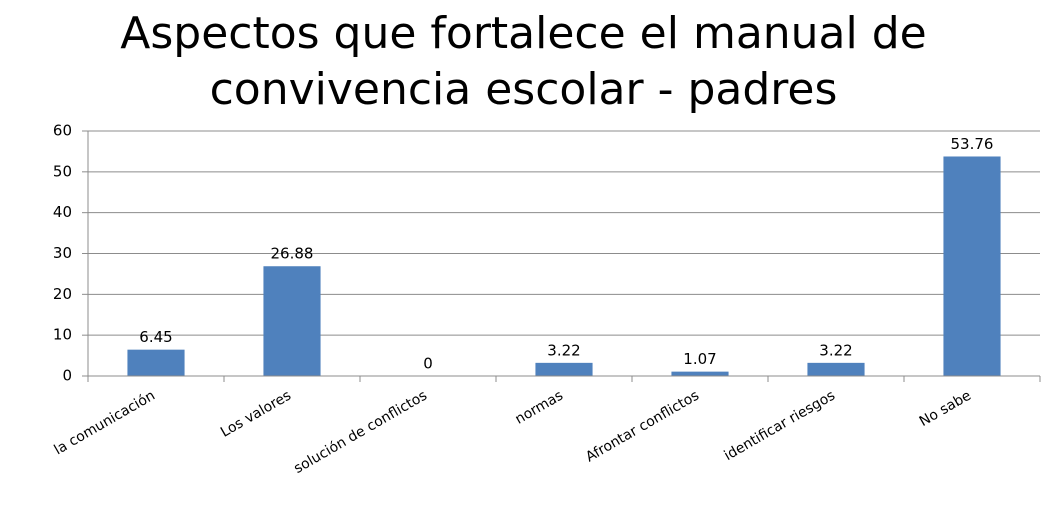 The image size is (1047, 523). What do you see at coordinates (62, 335) in the screenshot?
I see `y-tick-label: 10` at bounding box center [62, 335].